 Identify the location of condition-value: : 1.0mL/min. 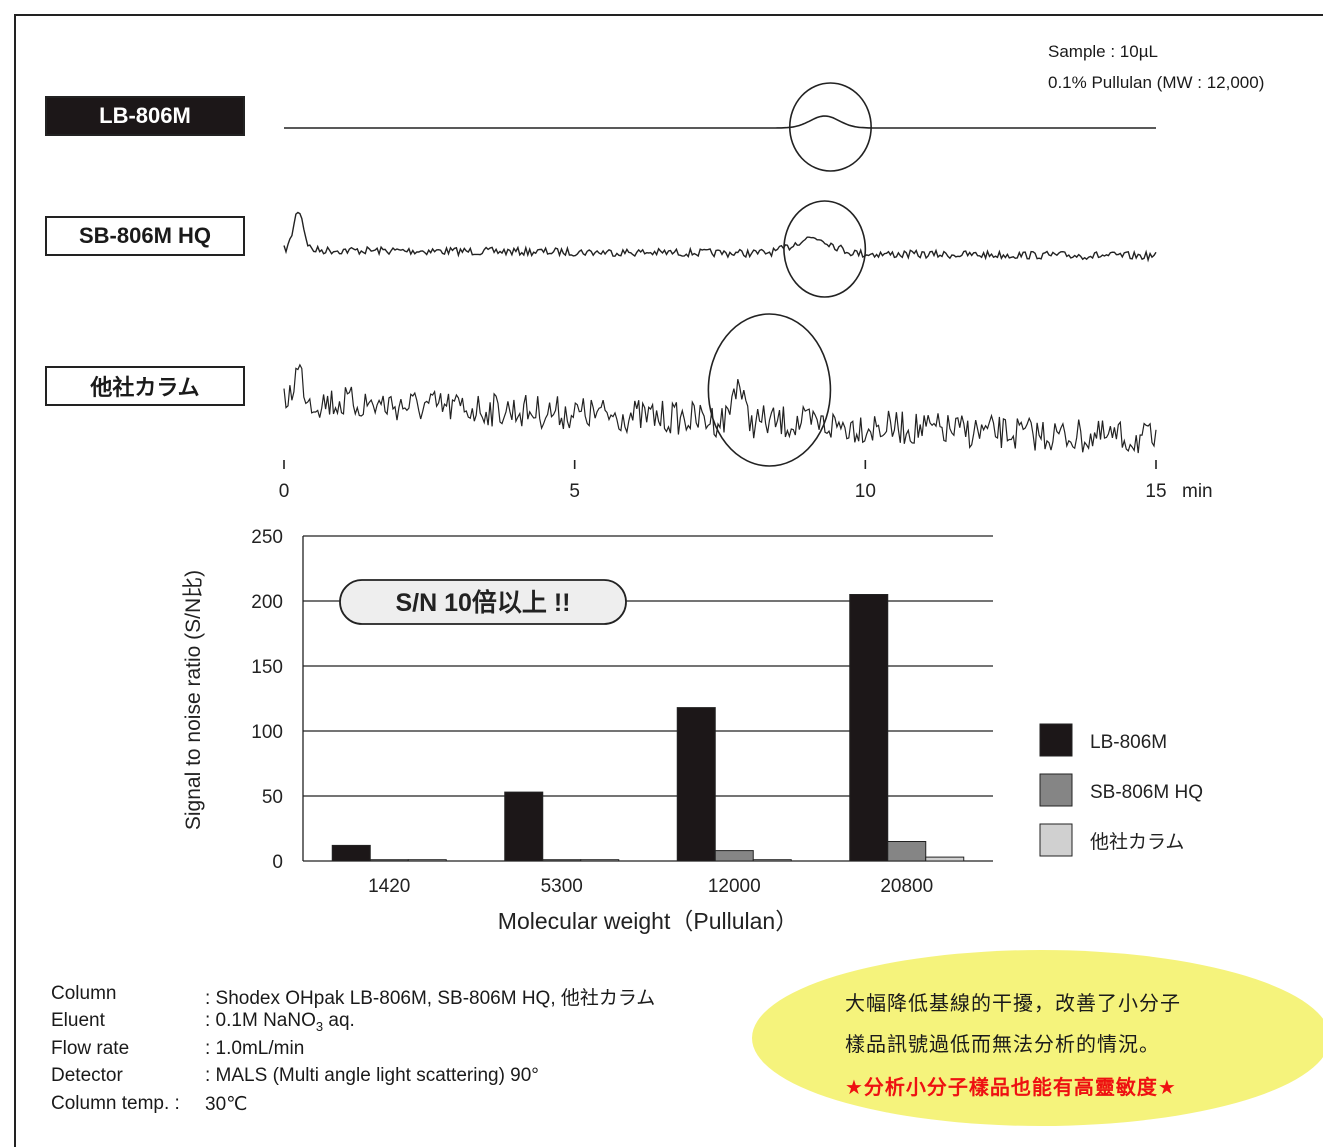
(255, 1048).